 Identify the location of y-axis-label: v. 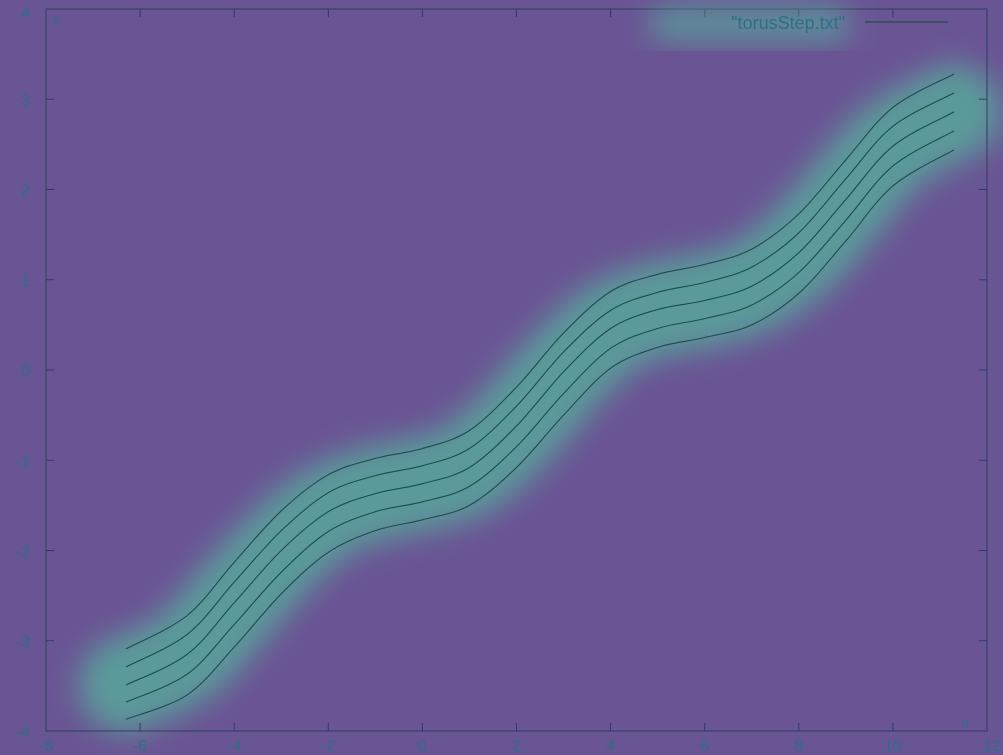
(56, 18).